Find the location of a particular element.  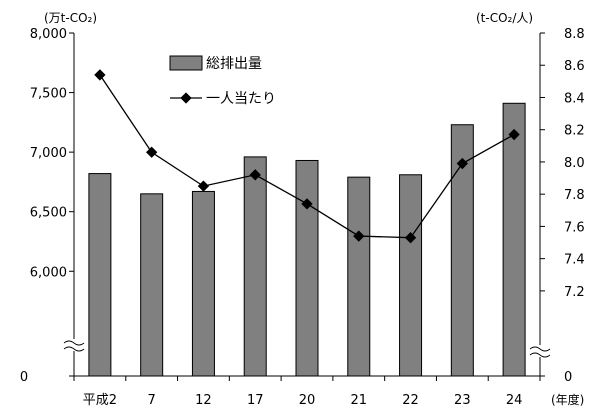

left-axis-break is located at coordinates (74, 345).